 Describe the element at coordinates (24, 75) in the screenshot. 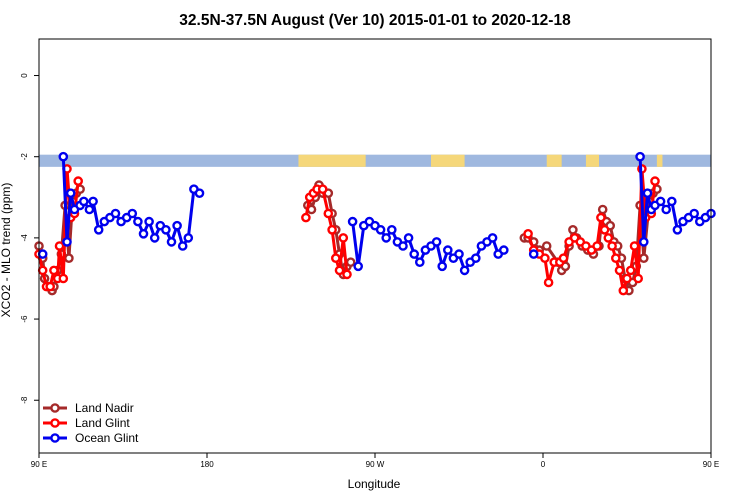

I see `y-tick-label: 0` at that location.